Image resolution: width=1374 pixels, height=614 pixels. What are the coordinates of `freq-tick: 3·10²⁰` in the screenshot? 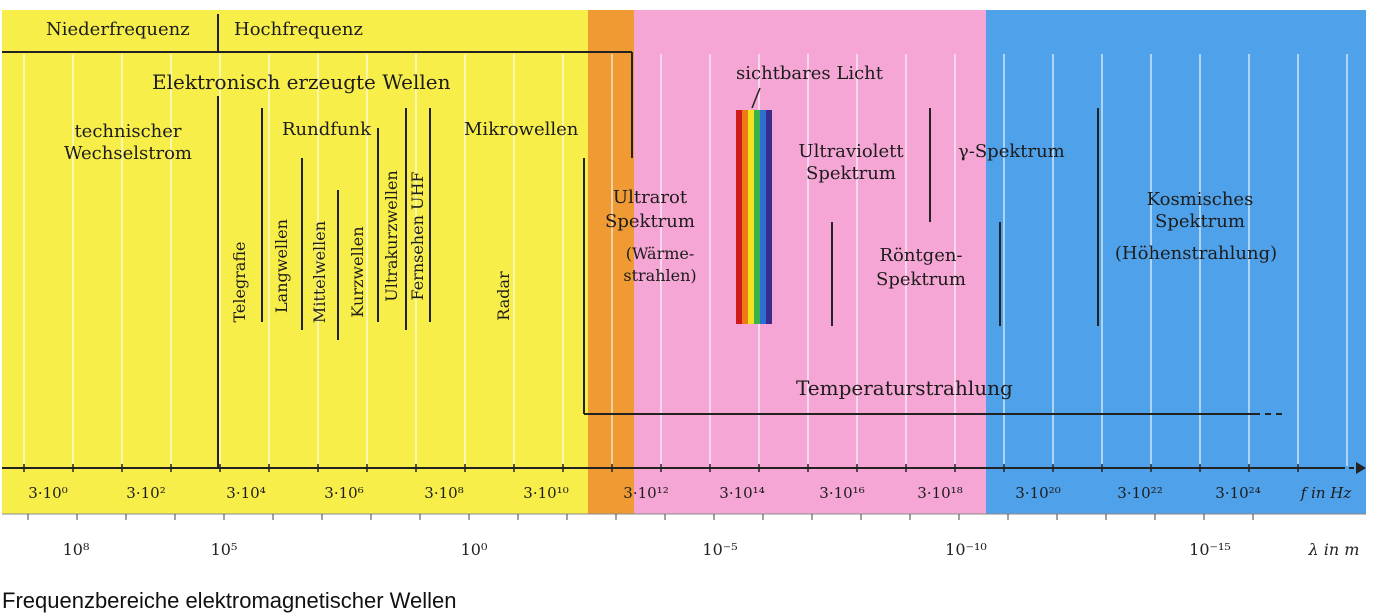 It's located at (1038, 493).